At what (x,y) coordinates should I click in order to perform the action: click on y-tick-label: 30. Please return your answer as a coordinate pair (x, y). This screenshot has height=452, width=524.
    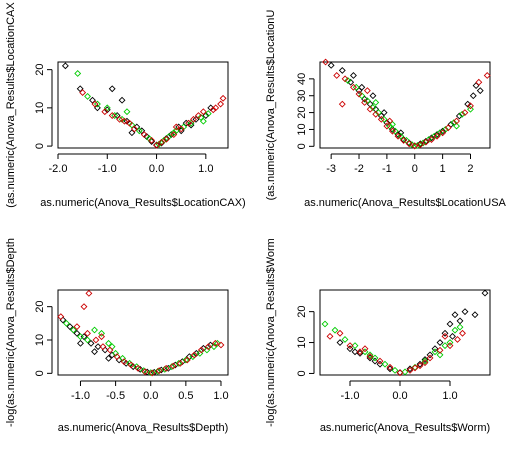
    Looking at the image, I should click on (302, 96).